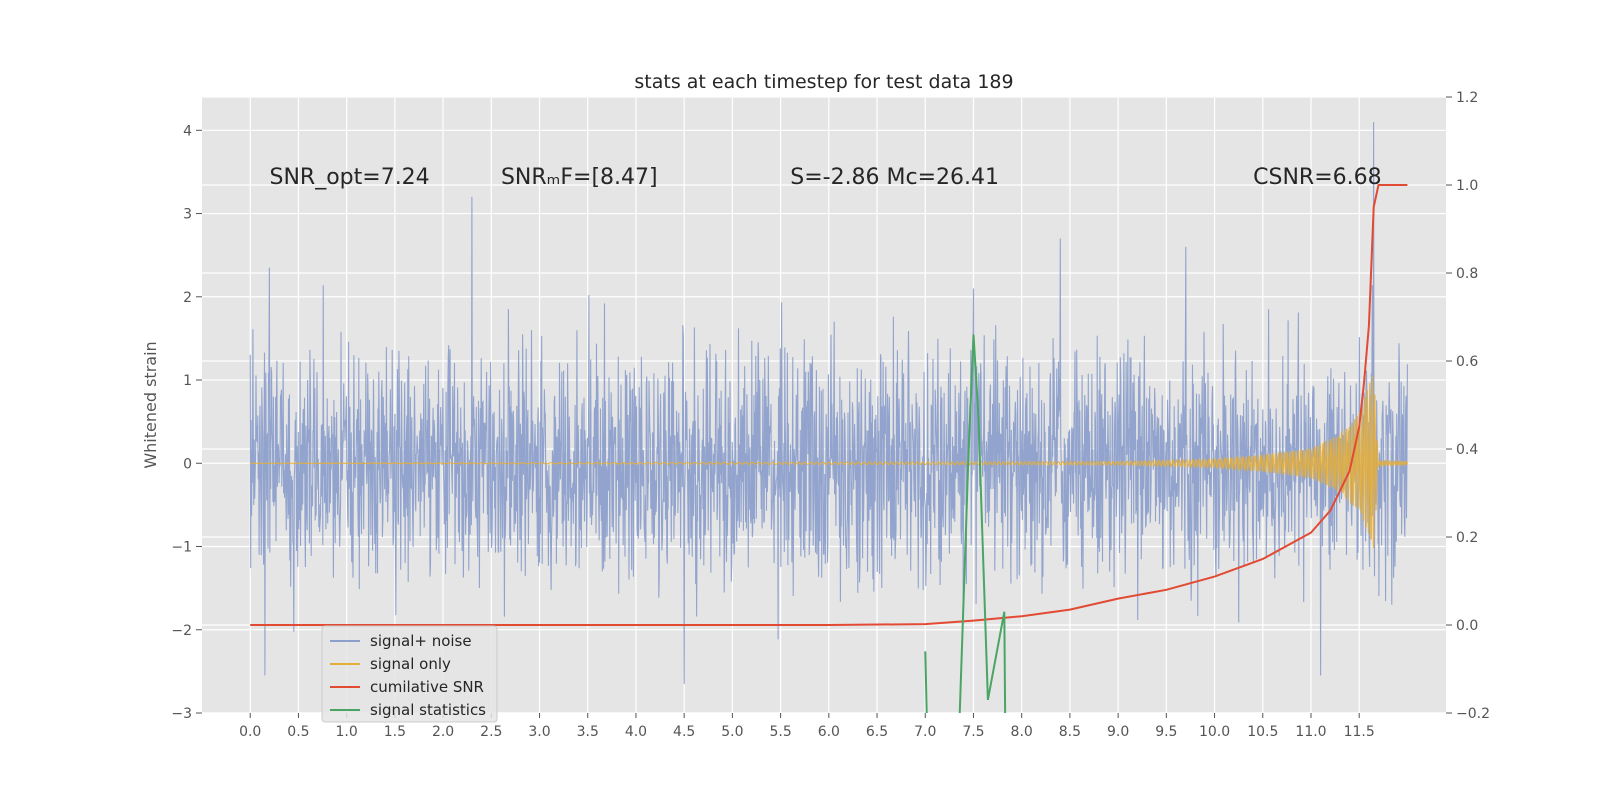  Describe the element at coordinates (588, 732) in the screenshot. I see `x-tick-label: 3.5` at that location.